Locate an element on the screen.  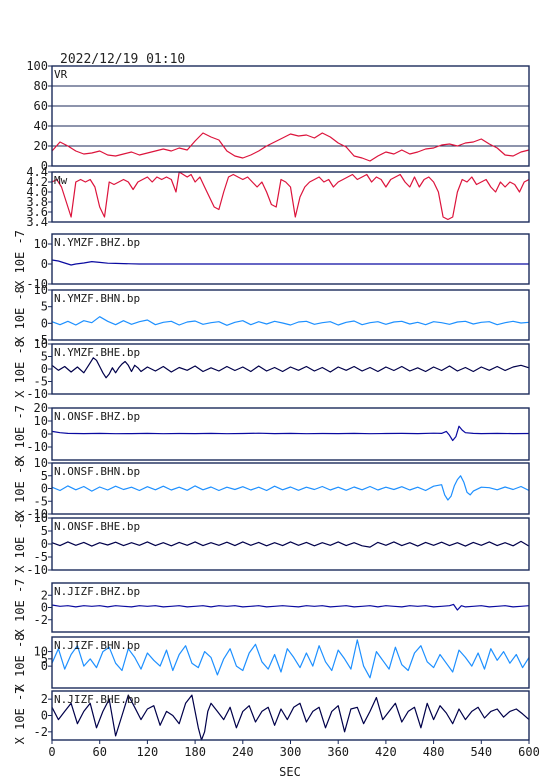
panel-label: N.JIZF.BHE.bp is located at coordinates (97, 699).